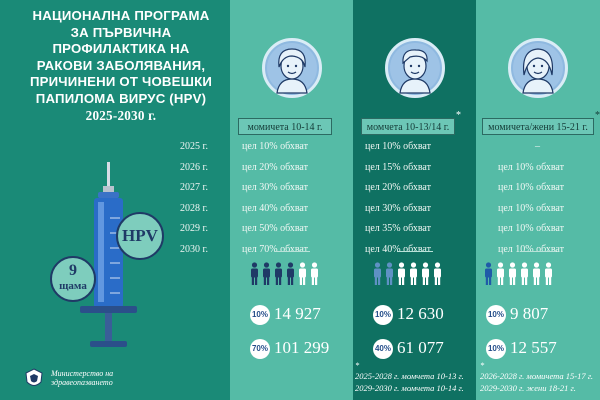 The image size is (600, 400). What do you see at coordinates (537, 146) in the screenshot?
I see `coverage-target: –` at bounding box center [537, 146].